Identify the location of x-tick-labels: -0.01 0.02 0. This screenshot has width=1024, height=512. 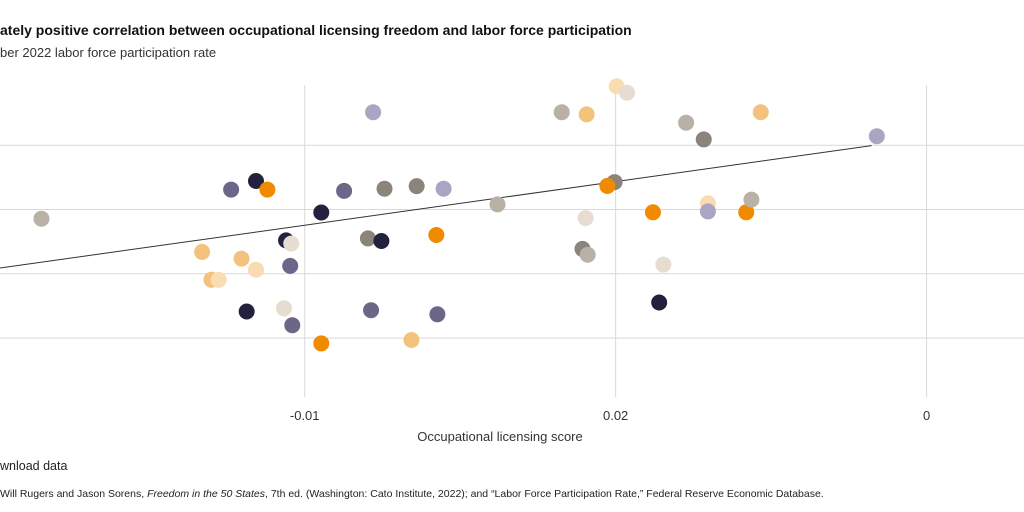
(610, 415).